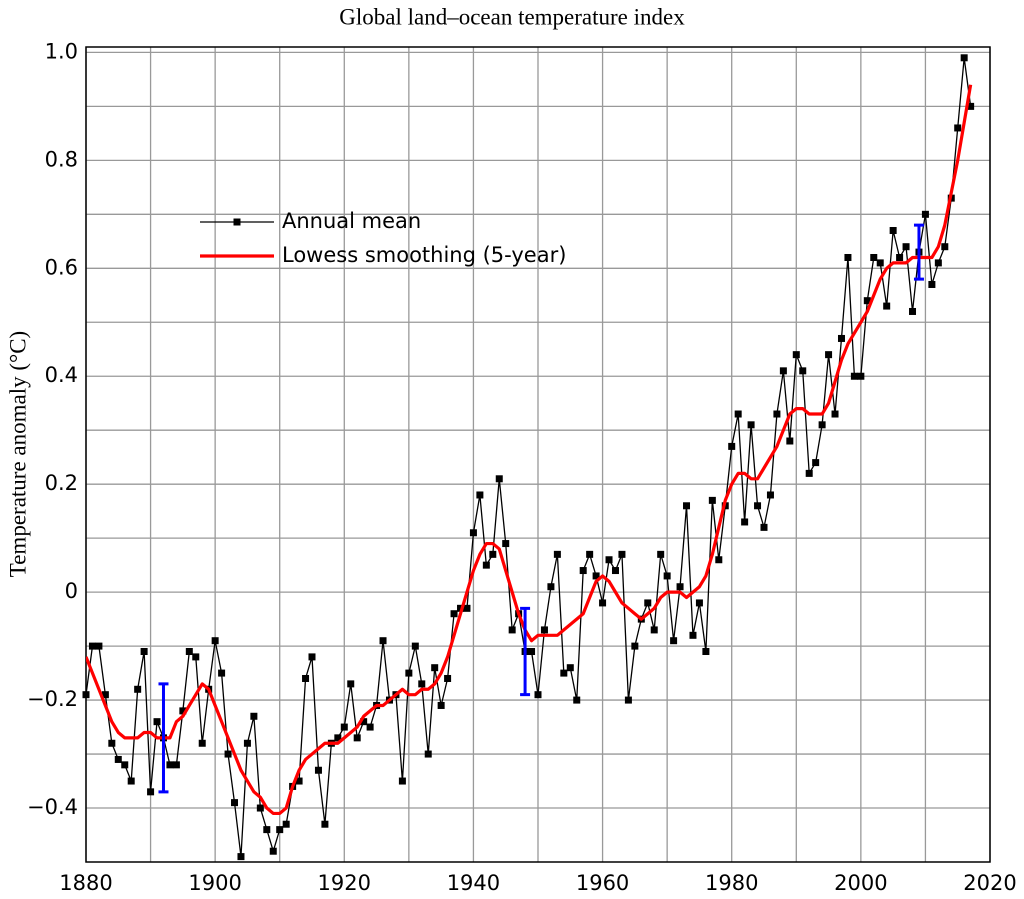 Image resolution: width=1024 pixels, height=899 pixels. I want to click on x-tick-label: 1920, so click(344, 883).